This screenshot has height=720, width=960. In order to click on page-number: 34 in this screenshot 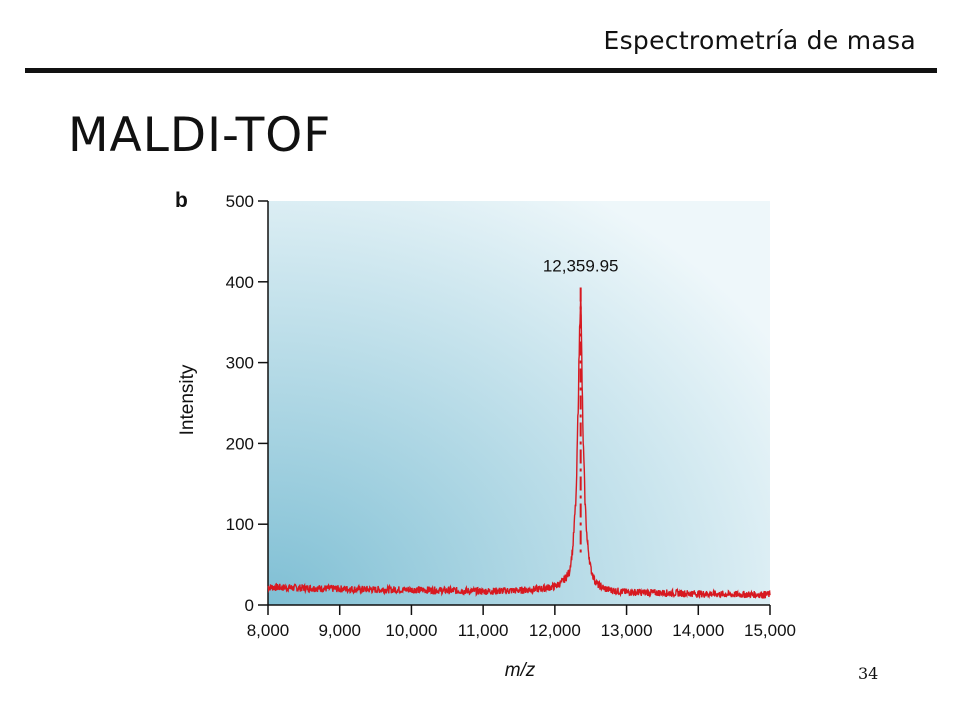, I will do `click(868, 673)`.